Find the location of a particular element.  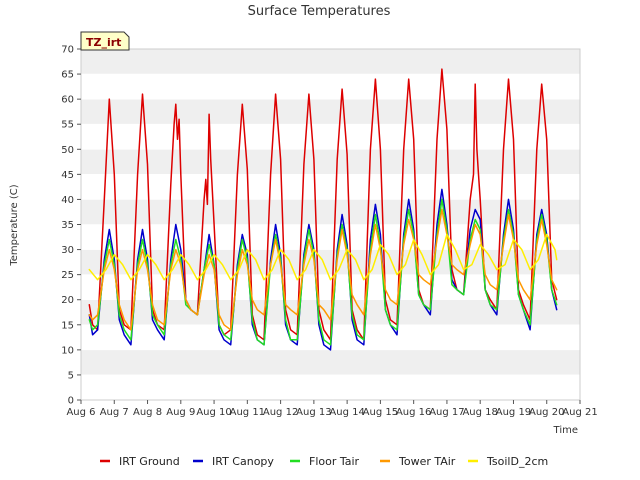

y-tick-label: 10 is located at coordinates (67, 350).